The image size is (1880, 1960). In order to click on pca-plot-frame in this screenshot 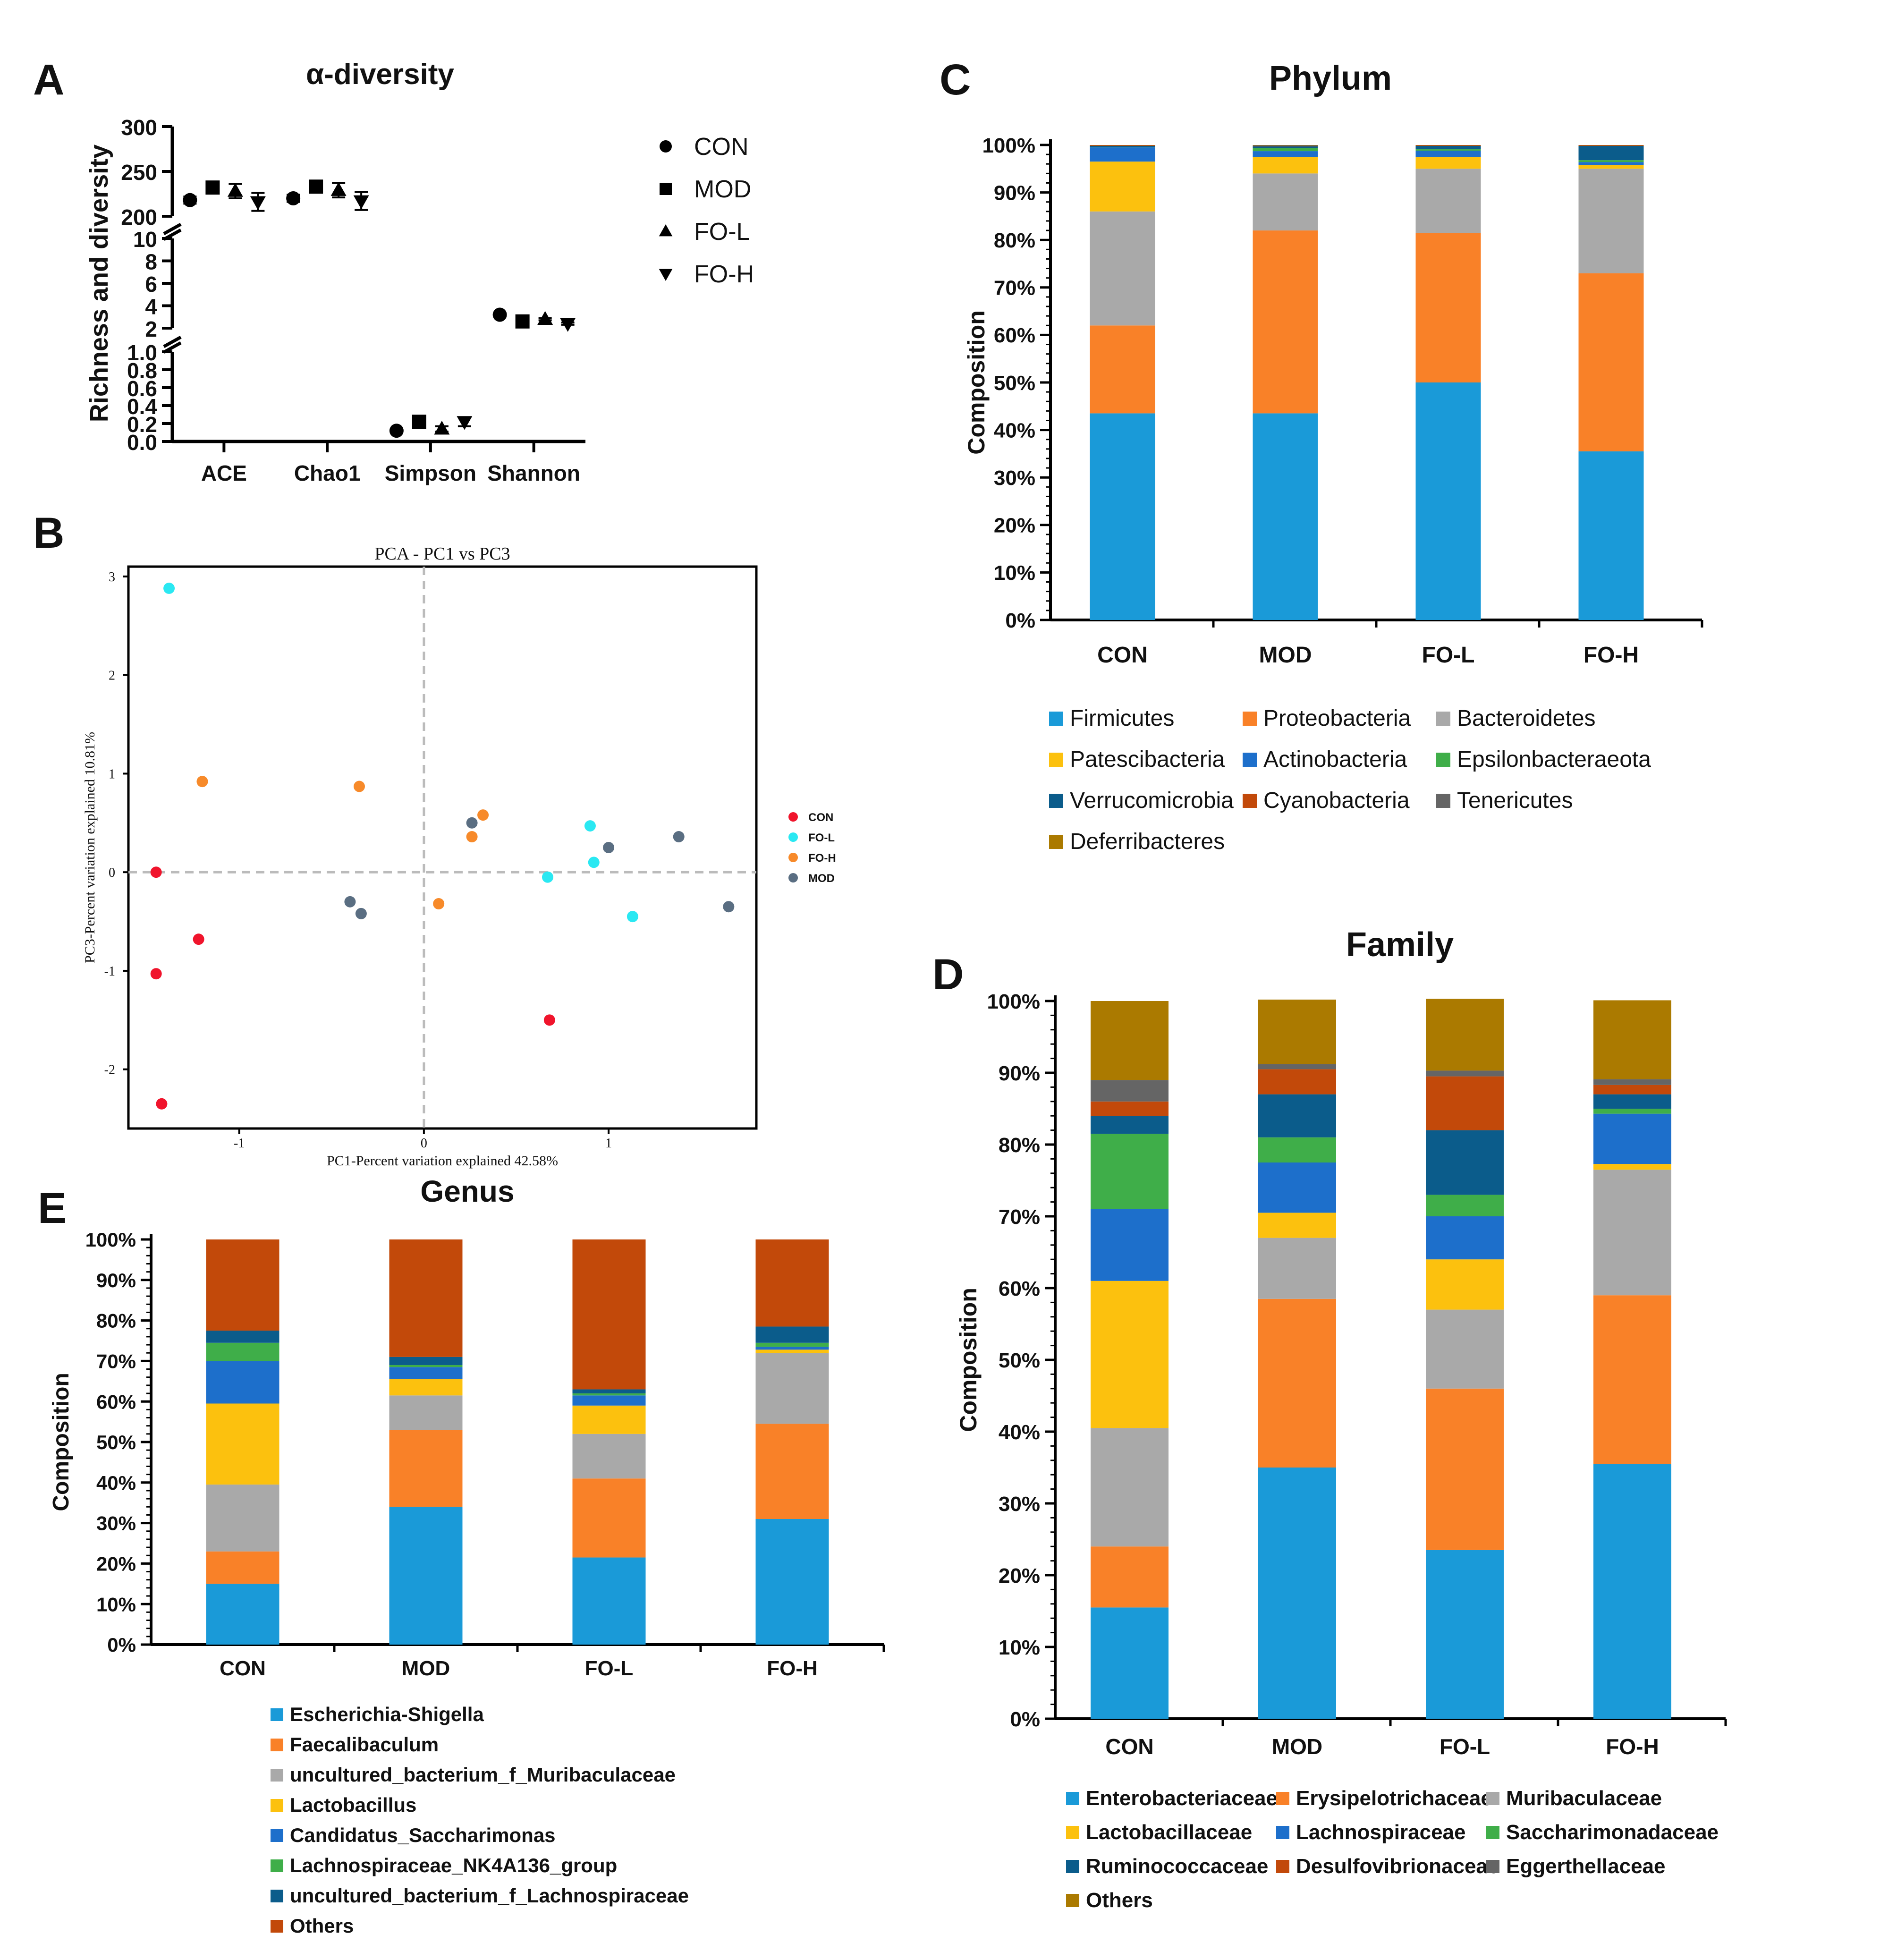, I will do `click(442, 847)`.